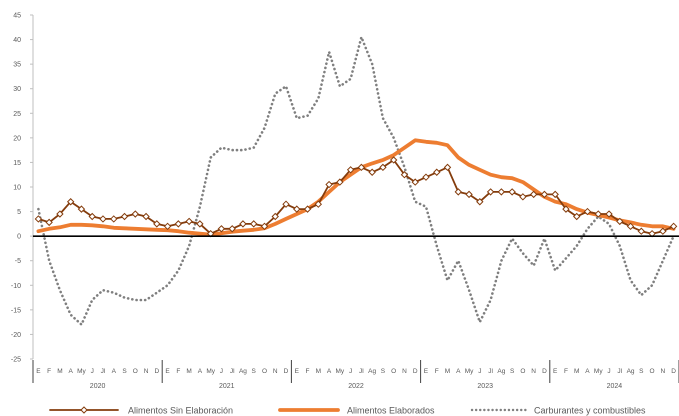  Describe the element at coordinates (180, 411) in the screenshot. I see `legend-label-0: Alimentos Sin Elaboración` at that location.